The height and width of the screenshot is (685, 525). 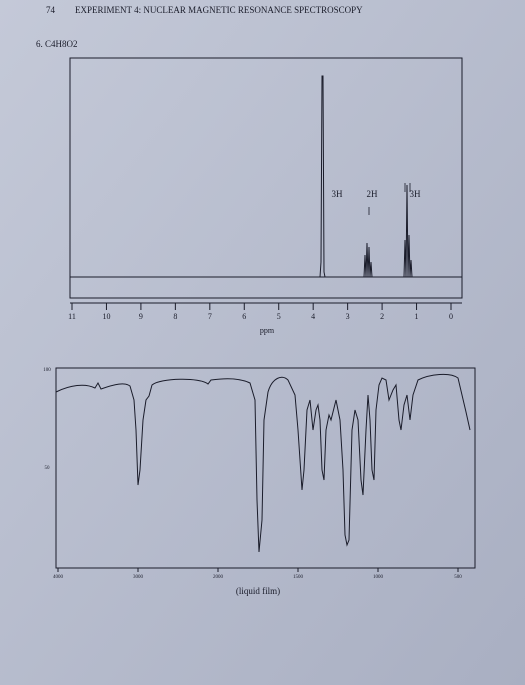 I want to click on nmr-x-tick-label: 11, so click(x=72, y=316).